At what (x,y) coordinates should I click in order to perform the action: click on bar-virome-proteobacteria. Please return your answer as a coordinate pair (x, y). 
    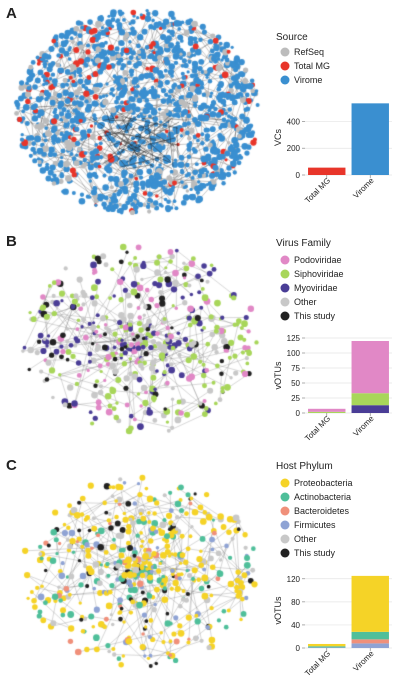
    Looking at the image, I should click on (370, 603).